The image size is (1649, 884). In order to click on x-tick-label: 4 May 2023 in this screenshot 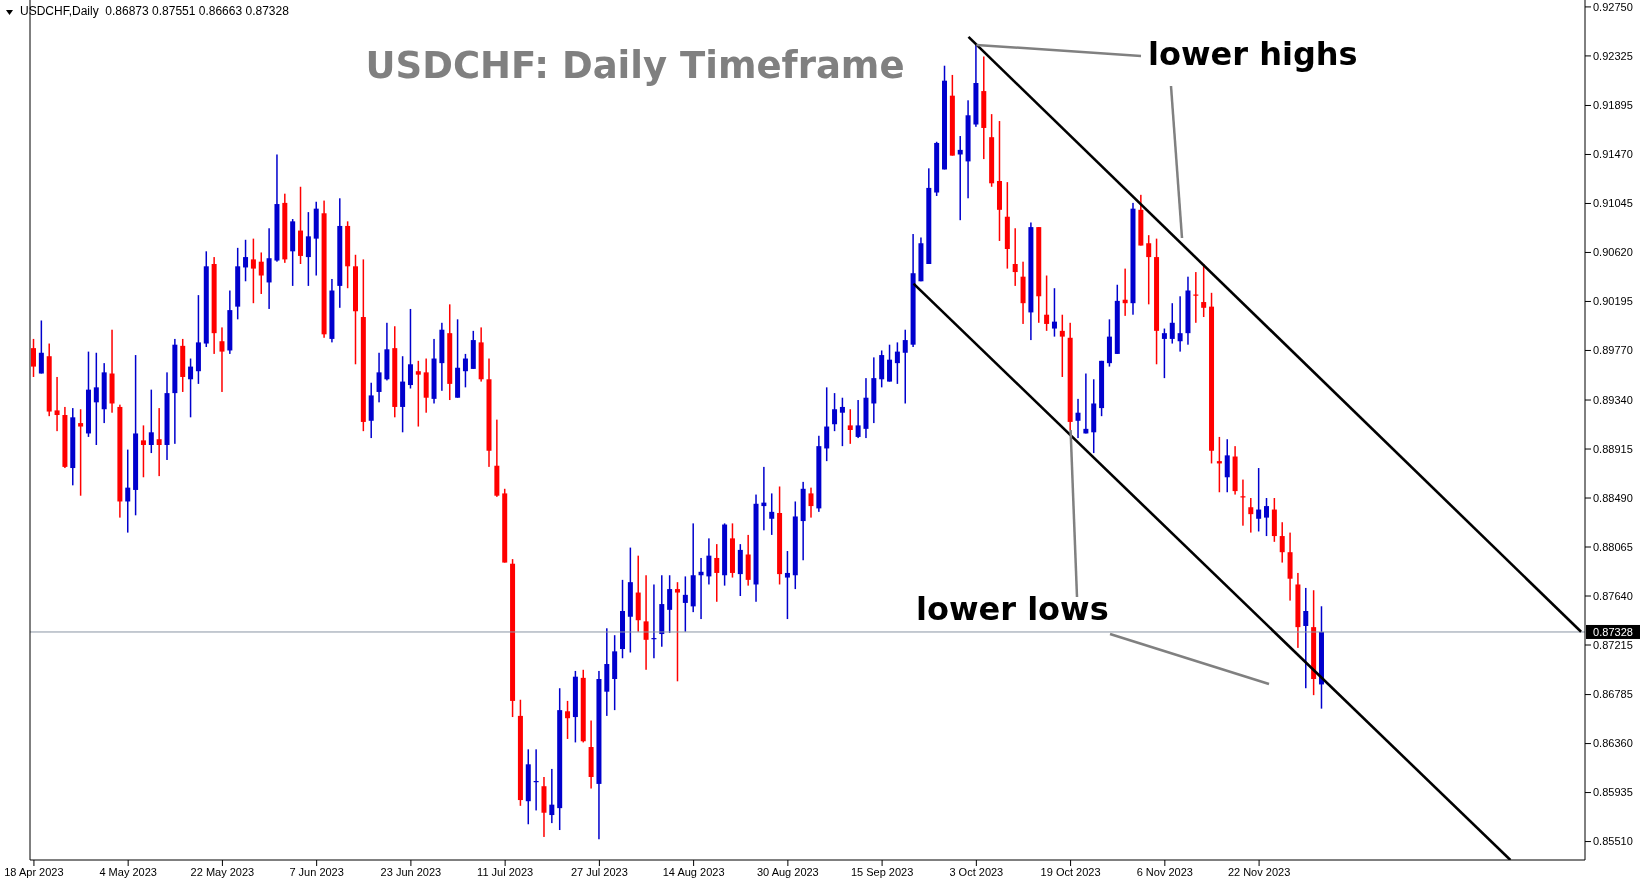, I will do `click(128, 871)`.